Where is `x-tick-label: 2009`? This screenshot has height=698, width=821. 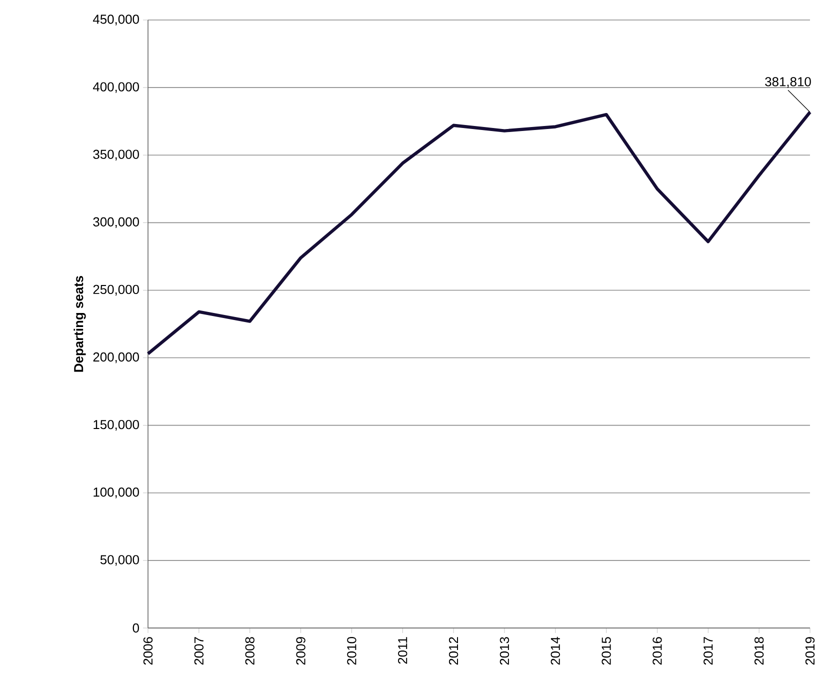 x-tick-label: 2009 is located at coordinates (301, 651).